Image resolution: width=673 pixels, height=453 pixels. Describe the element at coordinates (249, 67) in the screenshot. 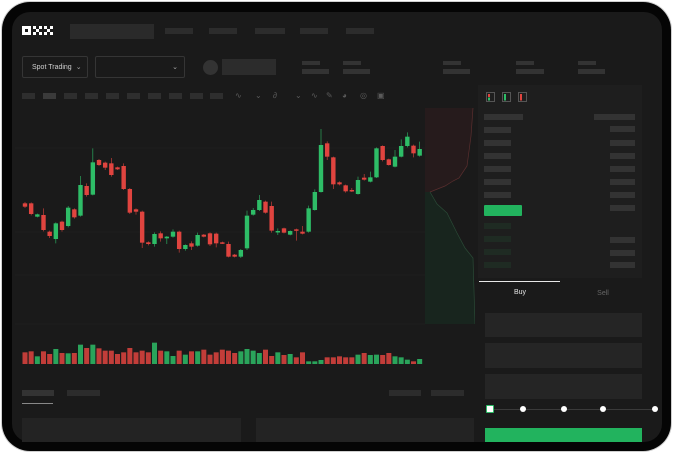

I see `pair-name` at that location.